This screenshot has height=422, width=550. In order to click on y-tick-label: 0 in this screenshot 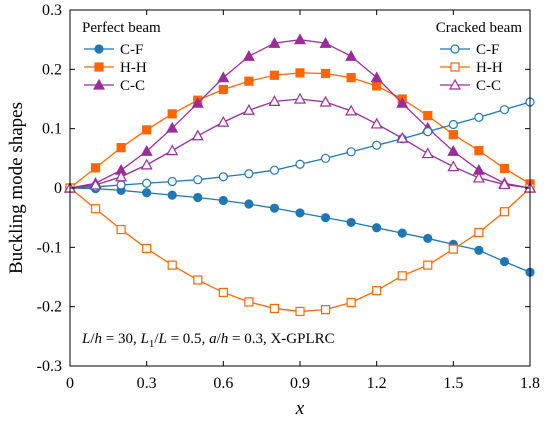, I will do `click(58, 188)`.